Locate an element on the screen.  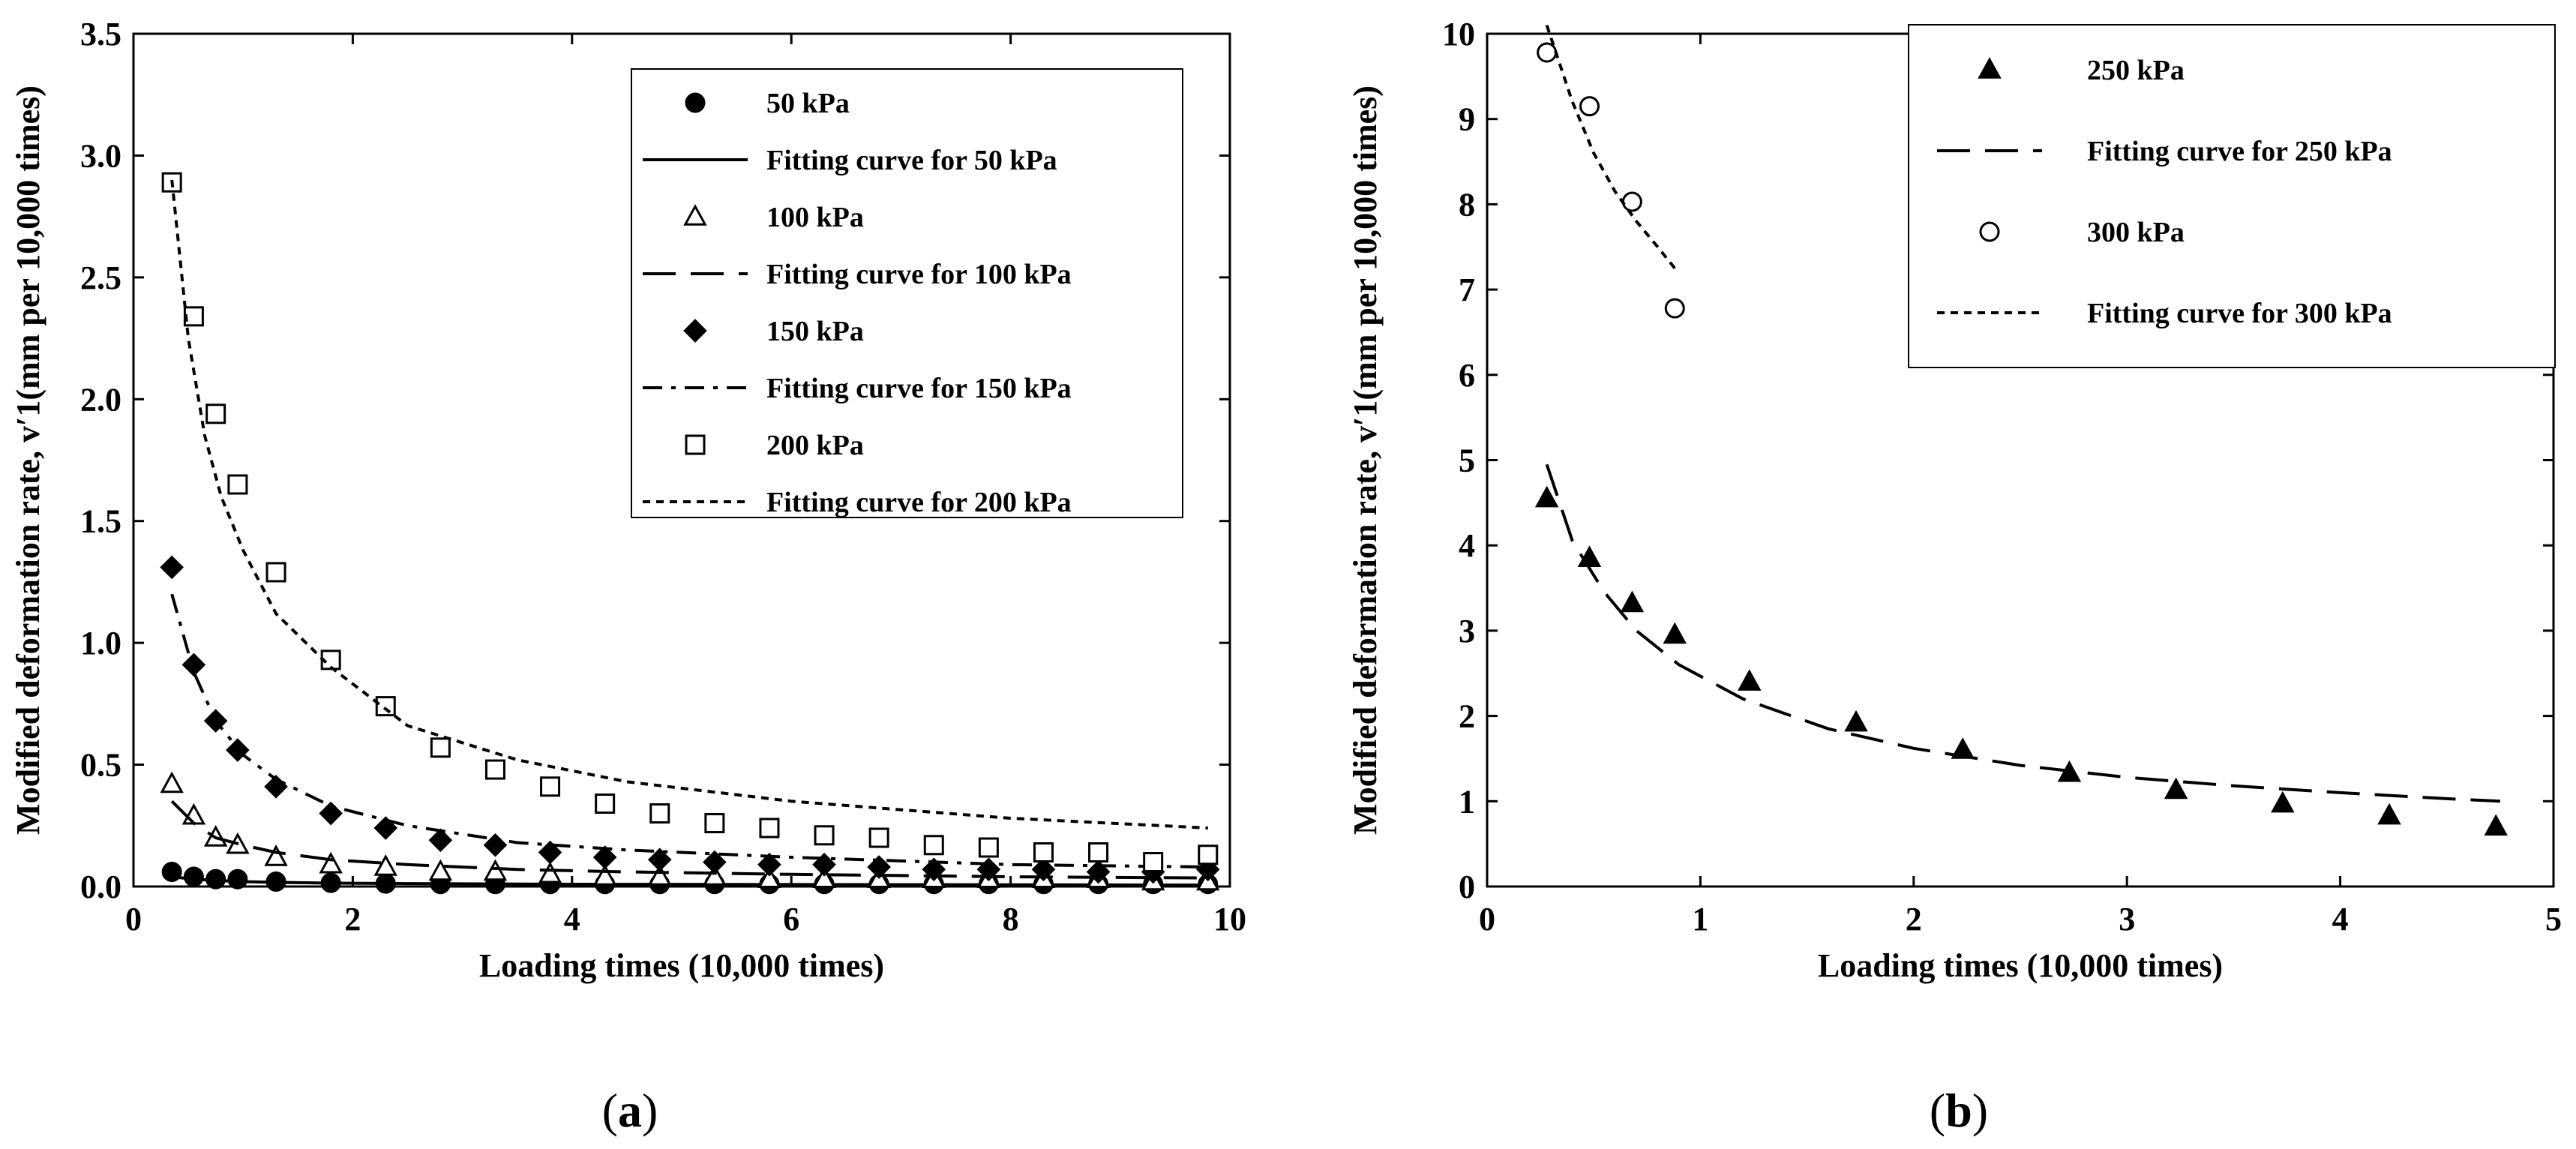
y-tick-label: 7 is located at coordinates (1467, 290).